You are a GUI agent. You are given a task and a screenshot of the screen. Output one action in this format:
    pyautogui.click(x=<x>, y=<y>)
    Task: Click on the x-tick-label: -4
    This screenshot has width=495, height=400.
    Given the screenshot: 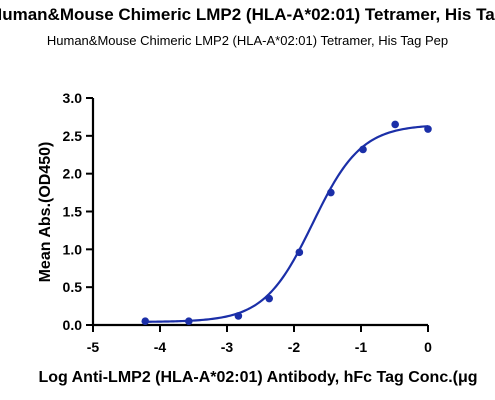 What is the action you would take?
    pyautogui.click(x=160, y=347)
    